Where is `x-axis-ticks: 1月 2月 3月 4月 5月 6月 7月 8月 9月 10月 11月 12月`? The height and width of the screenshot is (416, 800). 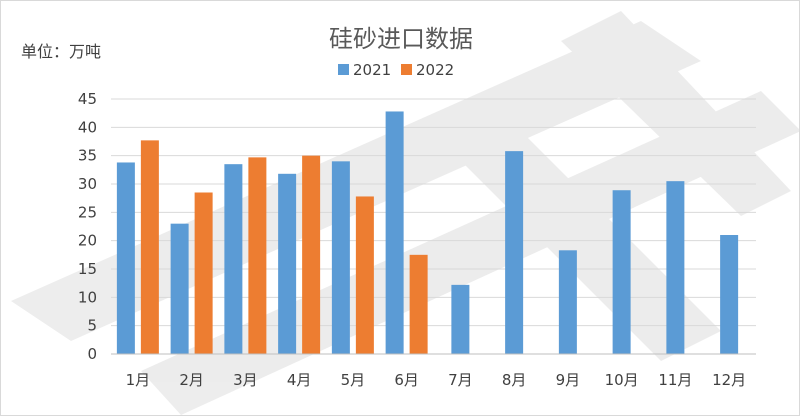
x-axis-ticks: 1月 2月 3月 4月 5月 6月 7月 8月 9月 10月 11月 12月 is located at coordinates (436, 380).